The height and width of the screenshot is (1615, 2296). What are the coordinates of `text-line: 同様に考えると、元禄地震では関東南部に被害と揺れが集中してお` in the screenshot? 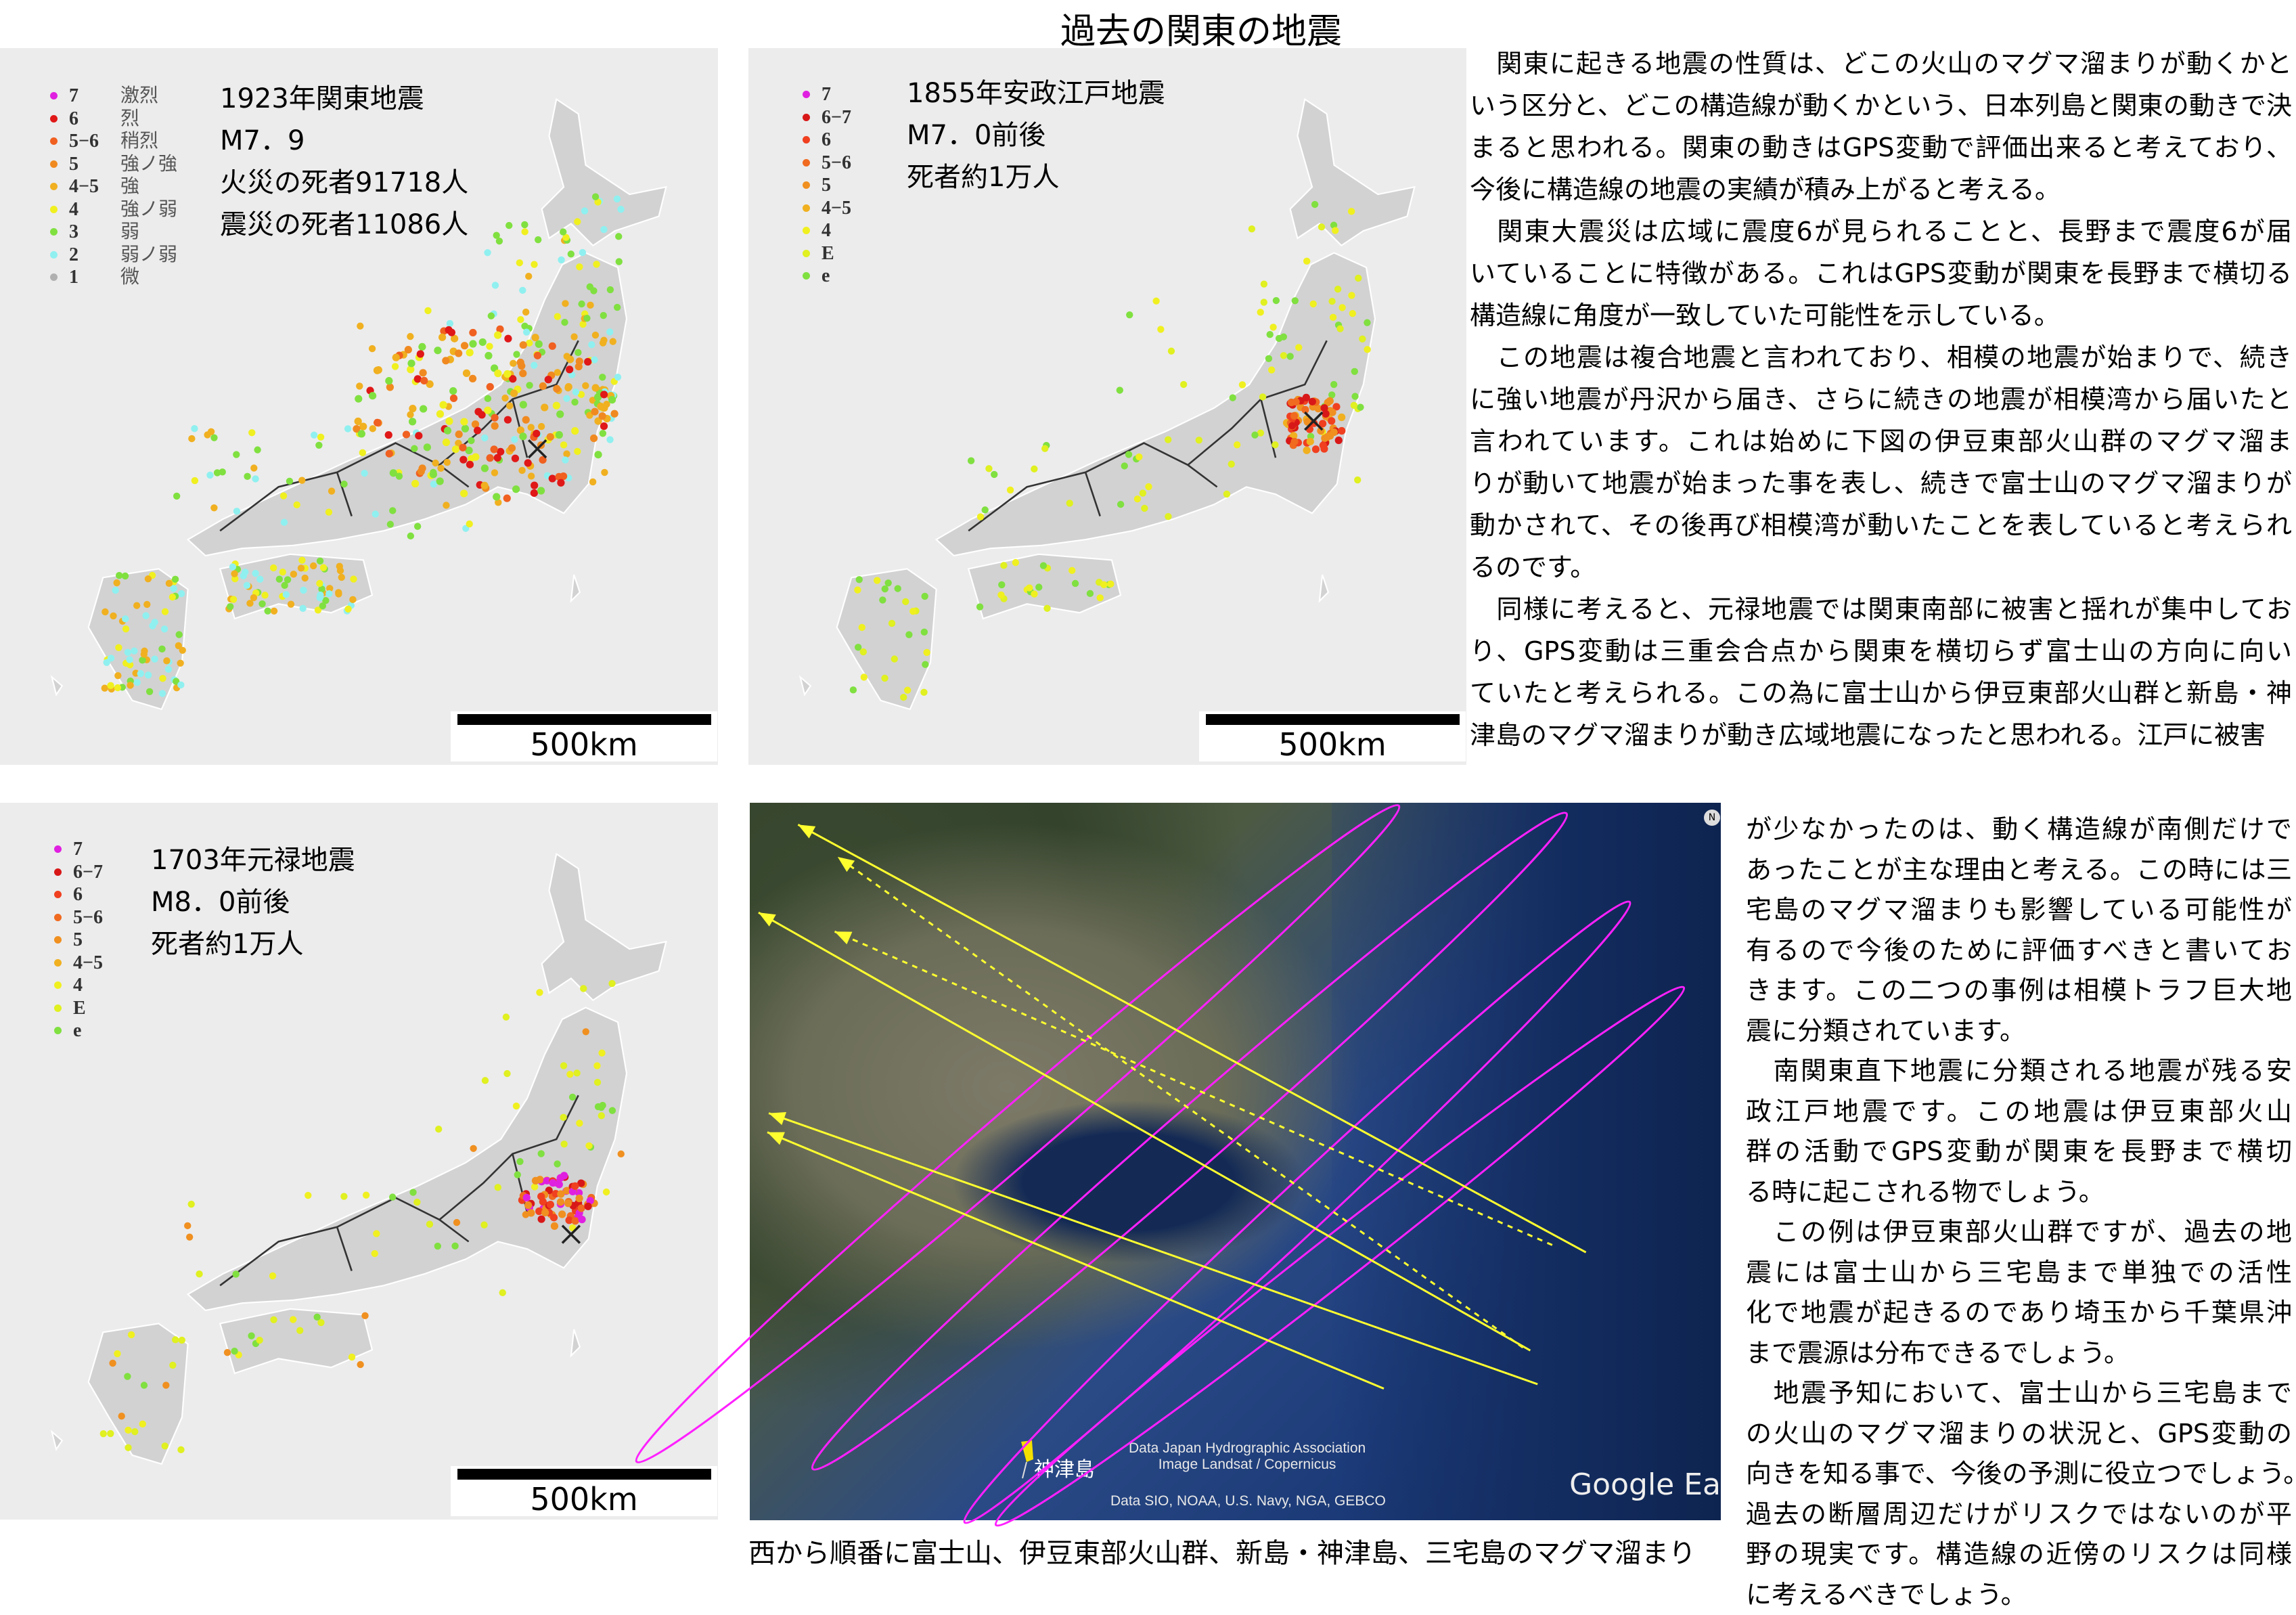 It's located at (1881, 609).